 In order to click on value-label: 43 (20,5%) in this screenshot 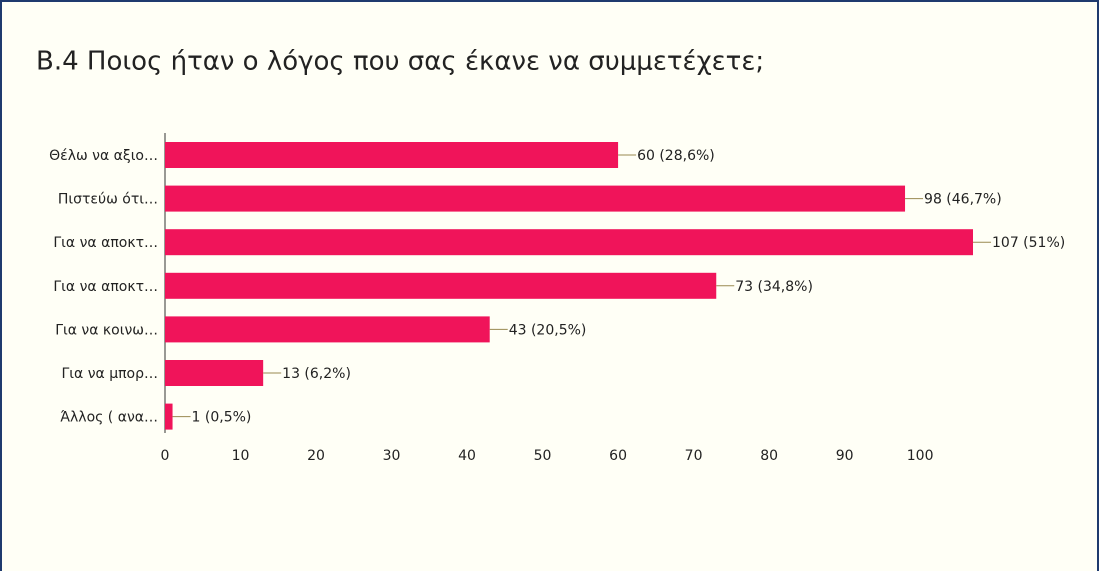, I will do `click(548, 330)`.